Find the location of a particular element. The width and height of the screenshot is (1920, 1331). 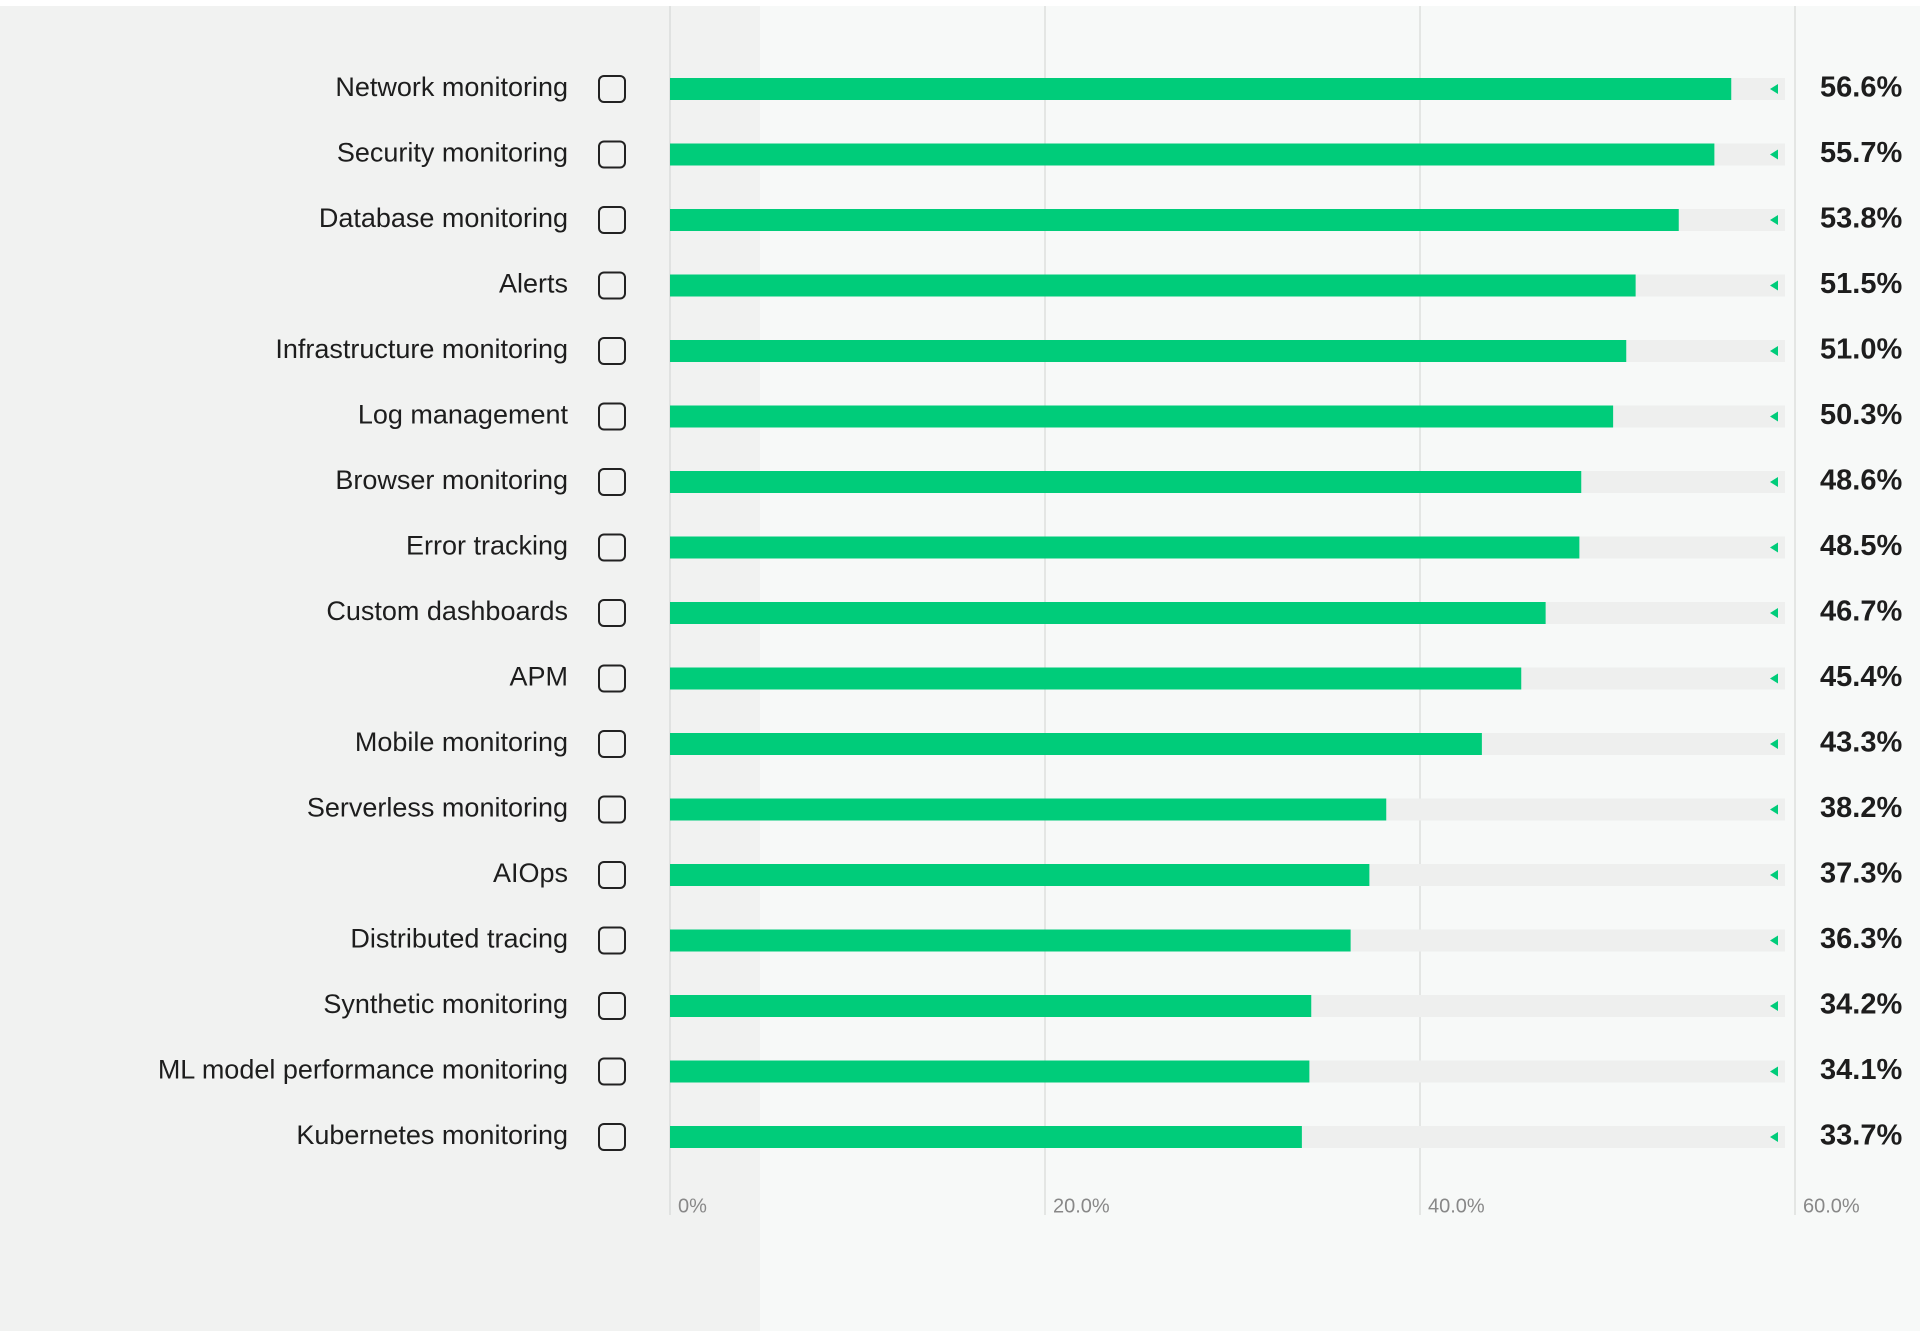

value-label: 48.5% is located at coordinates (1861, 546).